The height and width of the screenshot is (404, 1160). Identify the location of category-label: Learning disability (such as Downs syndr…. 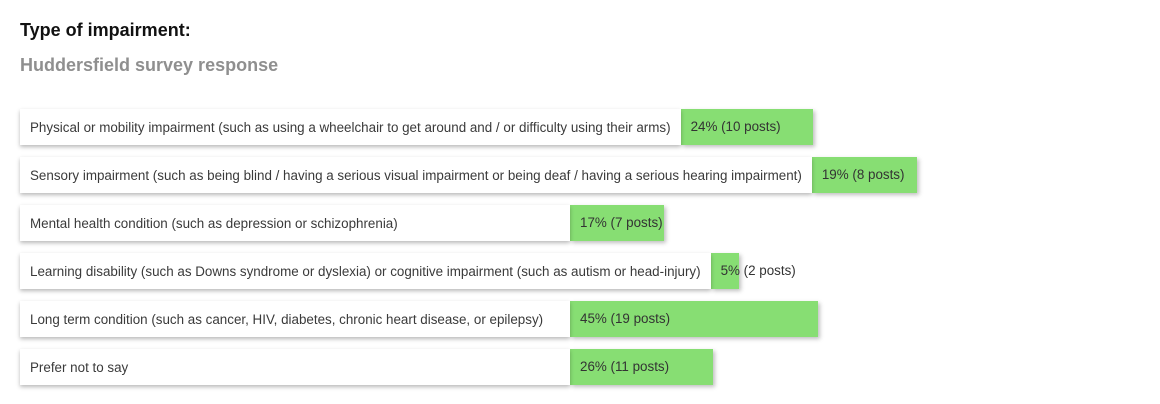
(365, 271).